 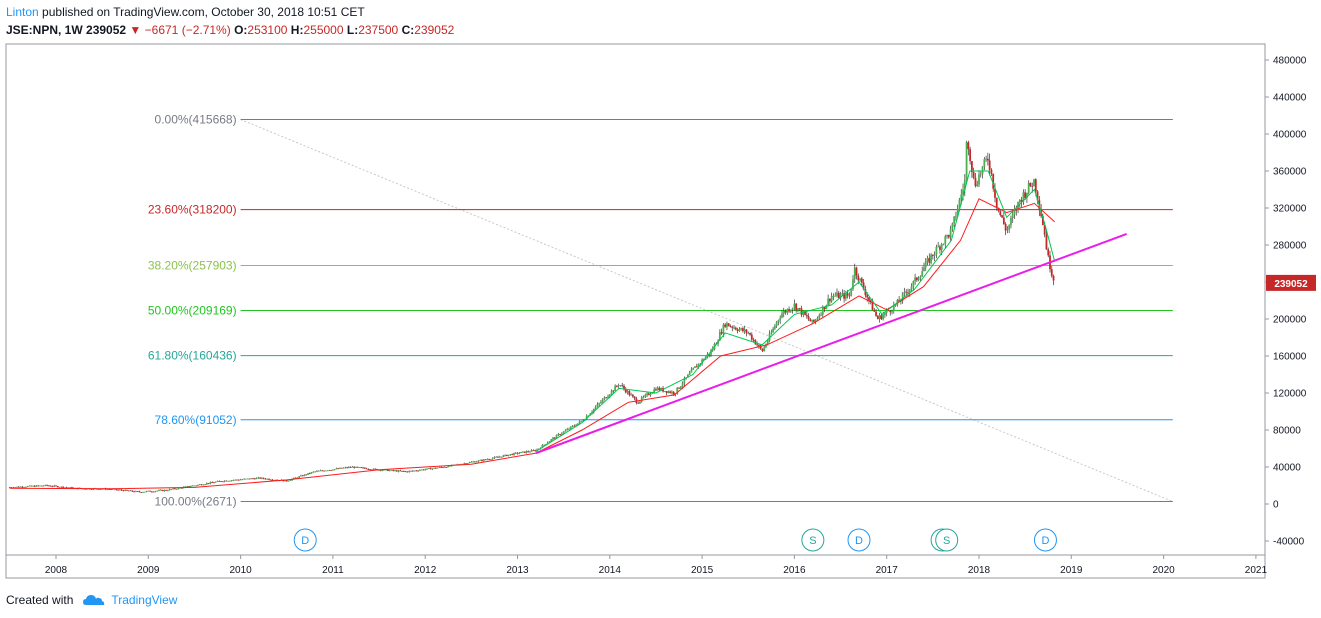 What do you see at coordinates (1287, 431) in the screenshot?
I see `y-tick-label: 80000` at bounding box center [1287, 431].